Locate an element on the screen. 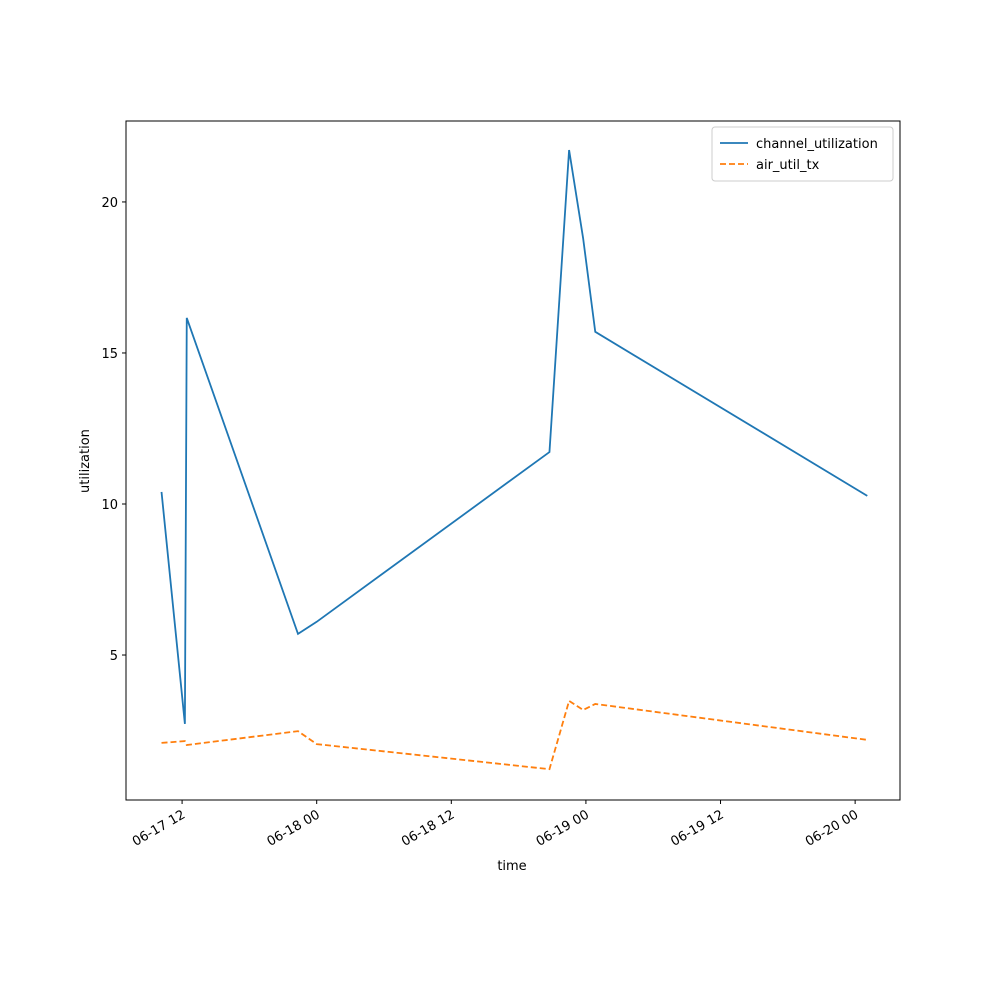 The image size is (1000, 1004). x-axis-label: time is located at coordinates (511, 866).